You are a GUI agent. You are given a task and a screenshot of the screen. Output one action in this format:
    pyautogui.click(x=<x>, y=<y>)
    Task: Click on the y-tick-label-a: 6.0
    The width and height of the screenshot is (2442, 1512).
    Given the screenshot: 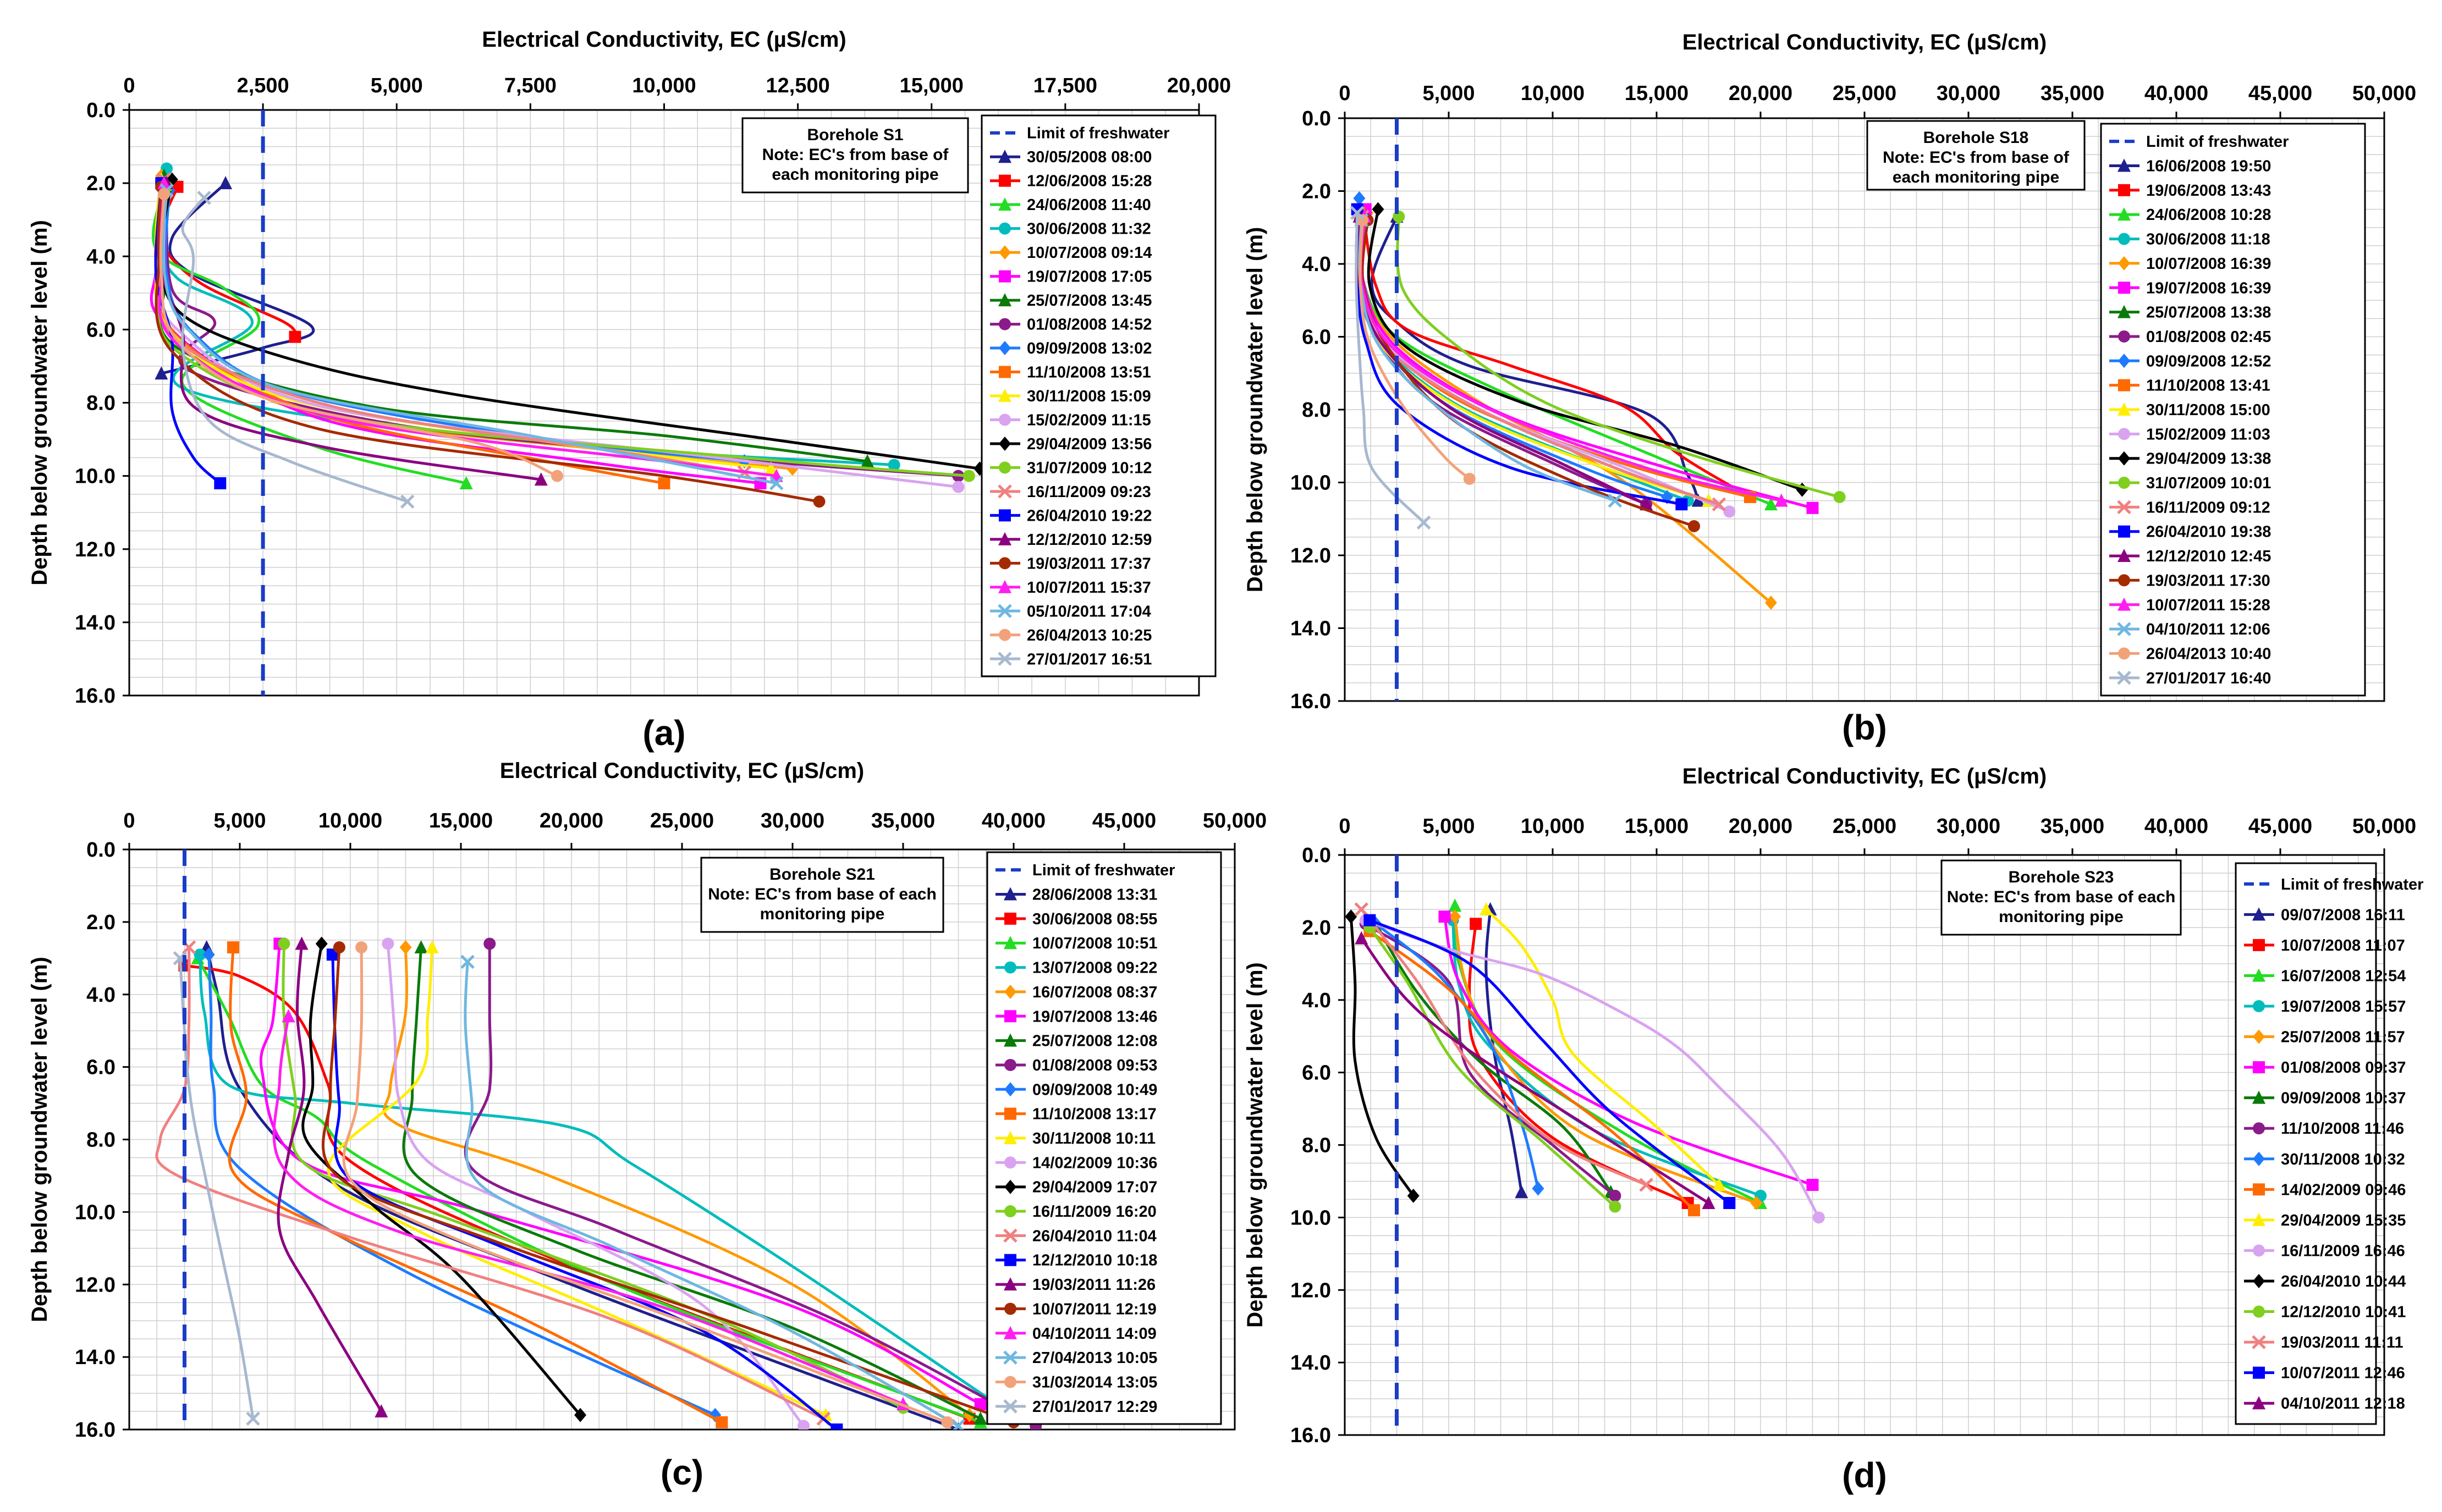 What is the action you would take?
    pyautogui.click(x=101, y=330)
    